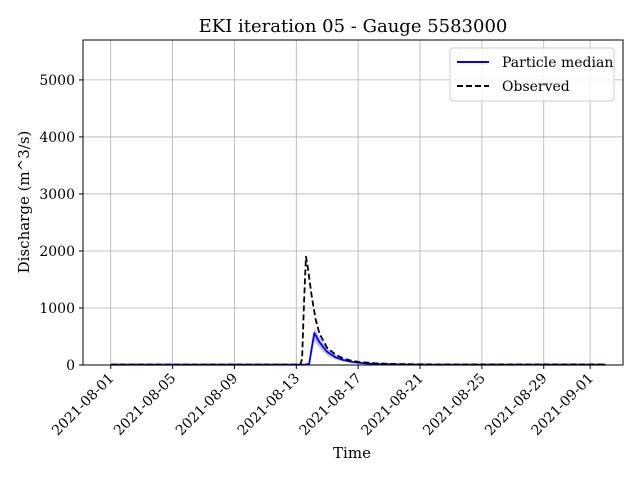 Image resolution: width=640 pixels, height=480 pixels. I want to click on chart-title: EKI iteration 05 - Gauge 5583000, so click(353, 26).